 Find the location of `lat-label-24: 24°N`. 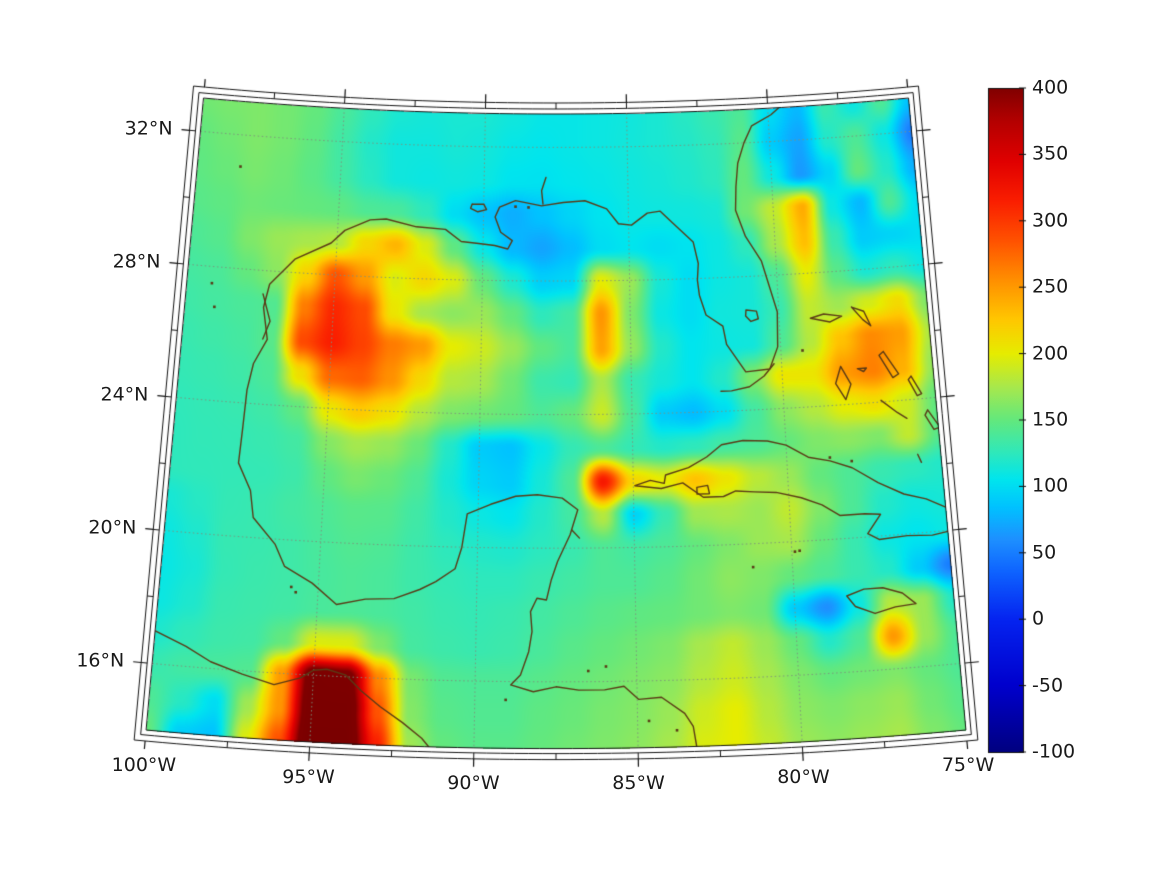

lat-label-24: 24°N is located at coordinates (124, 394).